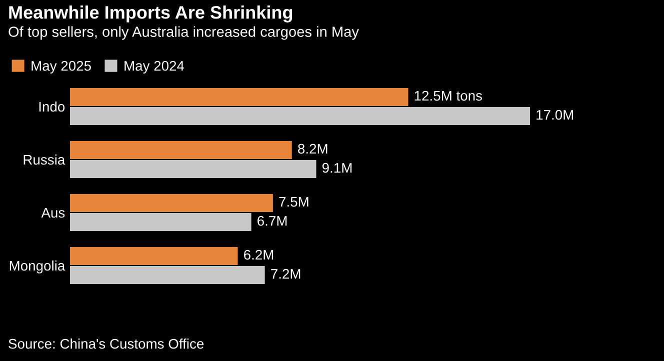 The image size is (664, 361). What do you see at coordinates (285, 273) in the screenshot?
I see `data-label: 7.2M` at bounding box center [285, 273].